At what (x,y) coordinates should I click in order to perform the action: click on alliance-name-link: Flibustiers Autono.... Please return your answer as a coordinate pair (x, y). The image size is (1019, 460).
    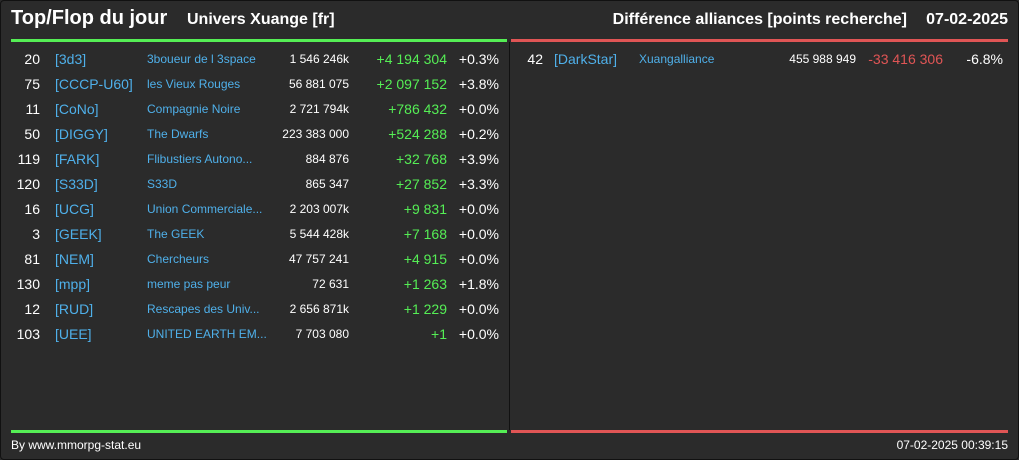
    Looking at the image, I should click on (200, 159).